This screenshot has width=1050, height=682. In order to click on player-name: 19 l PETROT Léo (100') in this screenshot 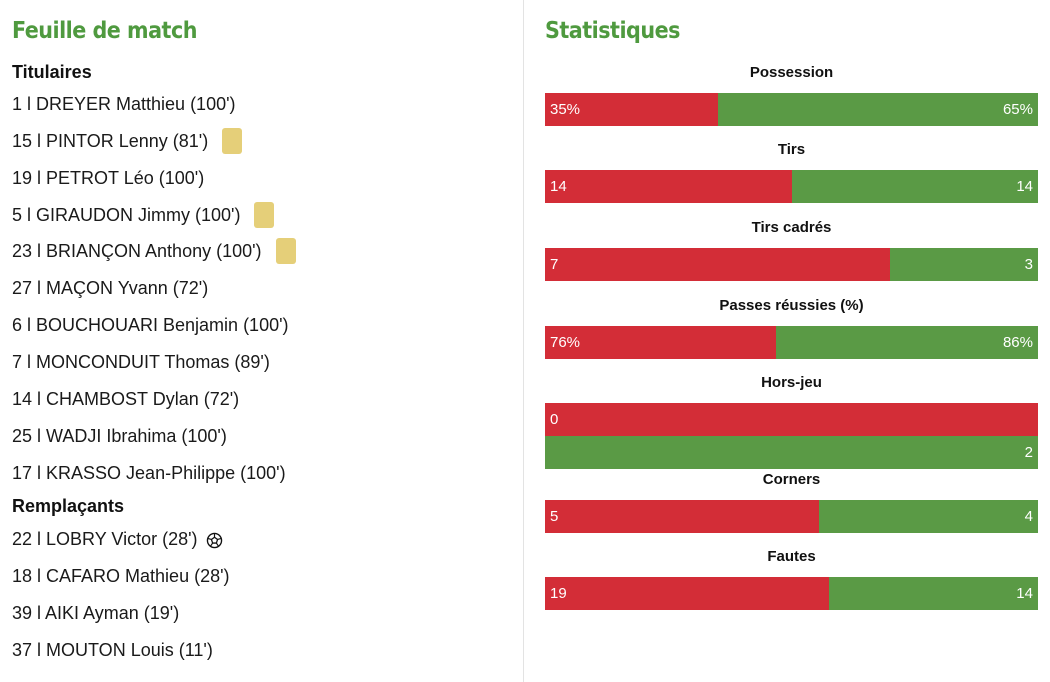, I will do `click(108, 177)`.